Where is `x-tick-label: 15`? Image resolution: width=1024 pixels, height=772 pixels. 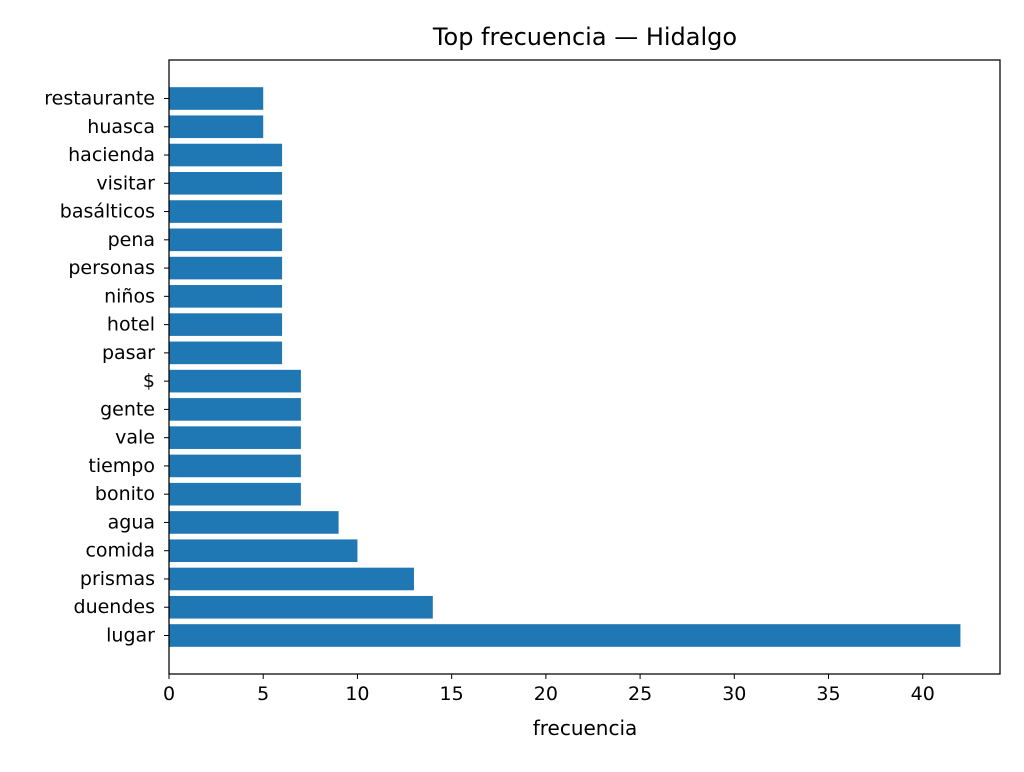 x-tick-label: 15 is located at coordinates (452, 694).